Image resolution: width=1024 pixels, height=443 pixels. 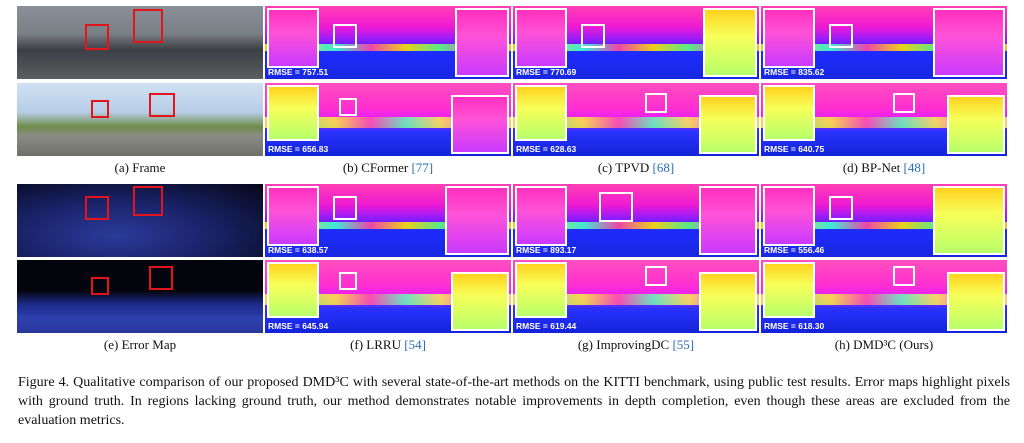 I want to click on depth-map-top: RMSE = 835.62, so click(x=884, y=42).